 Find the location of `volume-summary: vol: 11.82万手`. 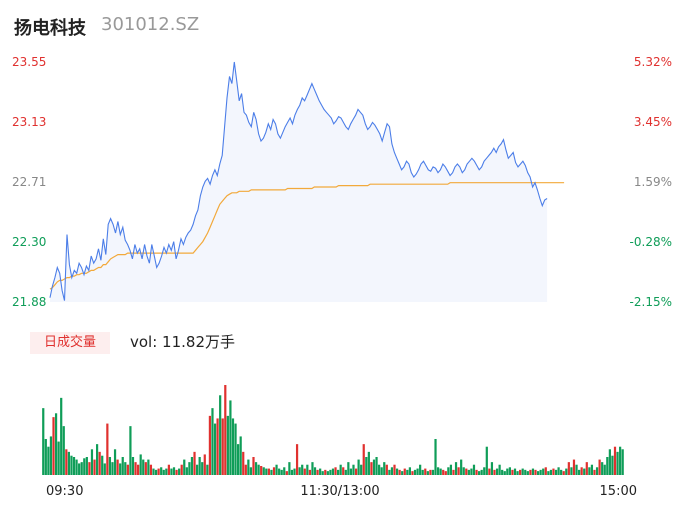

volume-summary: vol: 11.82万手 is located at coordinates (182, 342).